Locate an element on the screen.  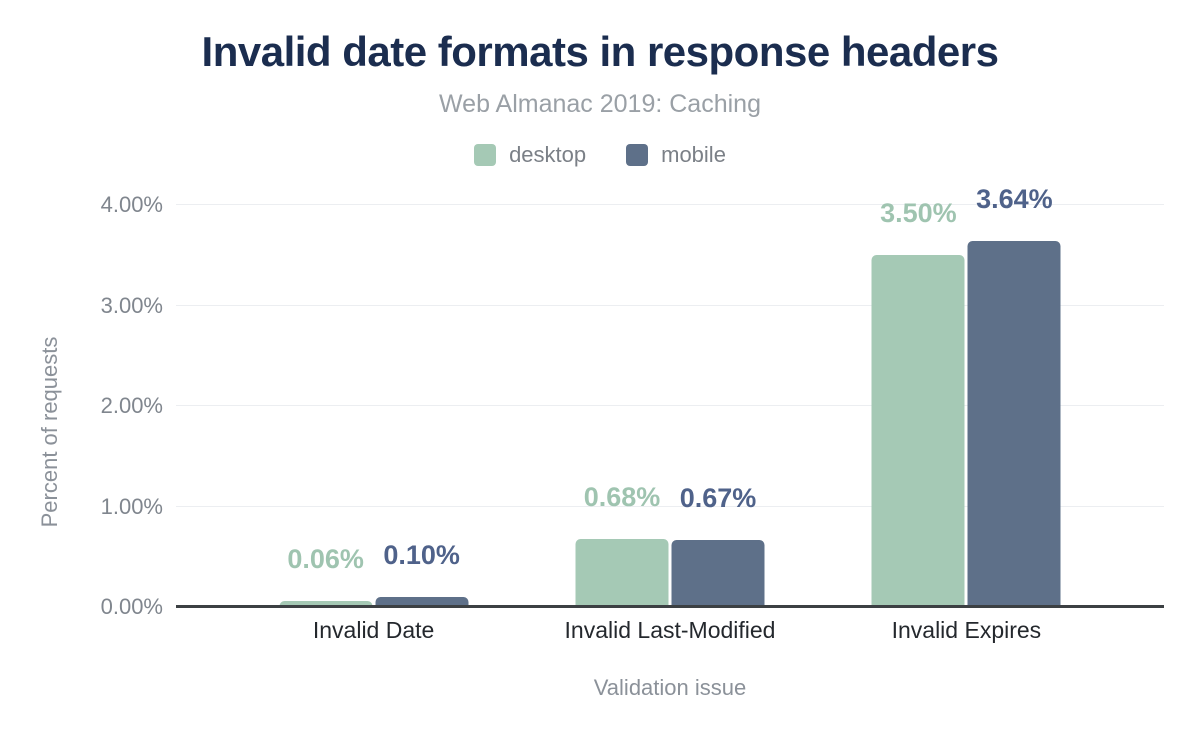
desktop-bar: 0.68% is located at coordinates (622, 544).